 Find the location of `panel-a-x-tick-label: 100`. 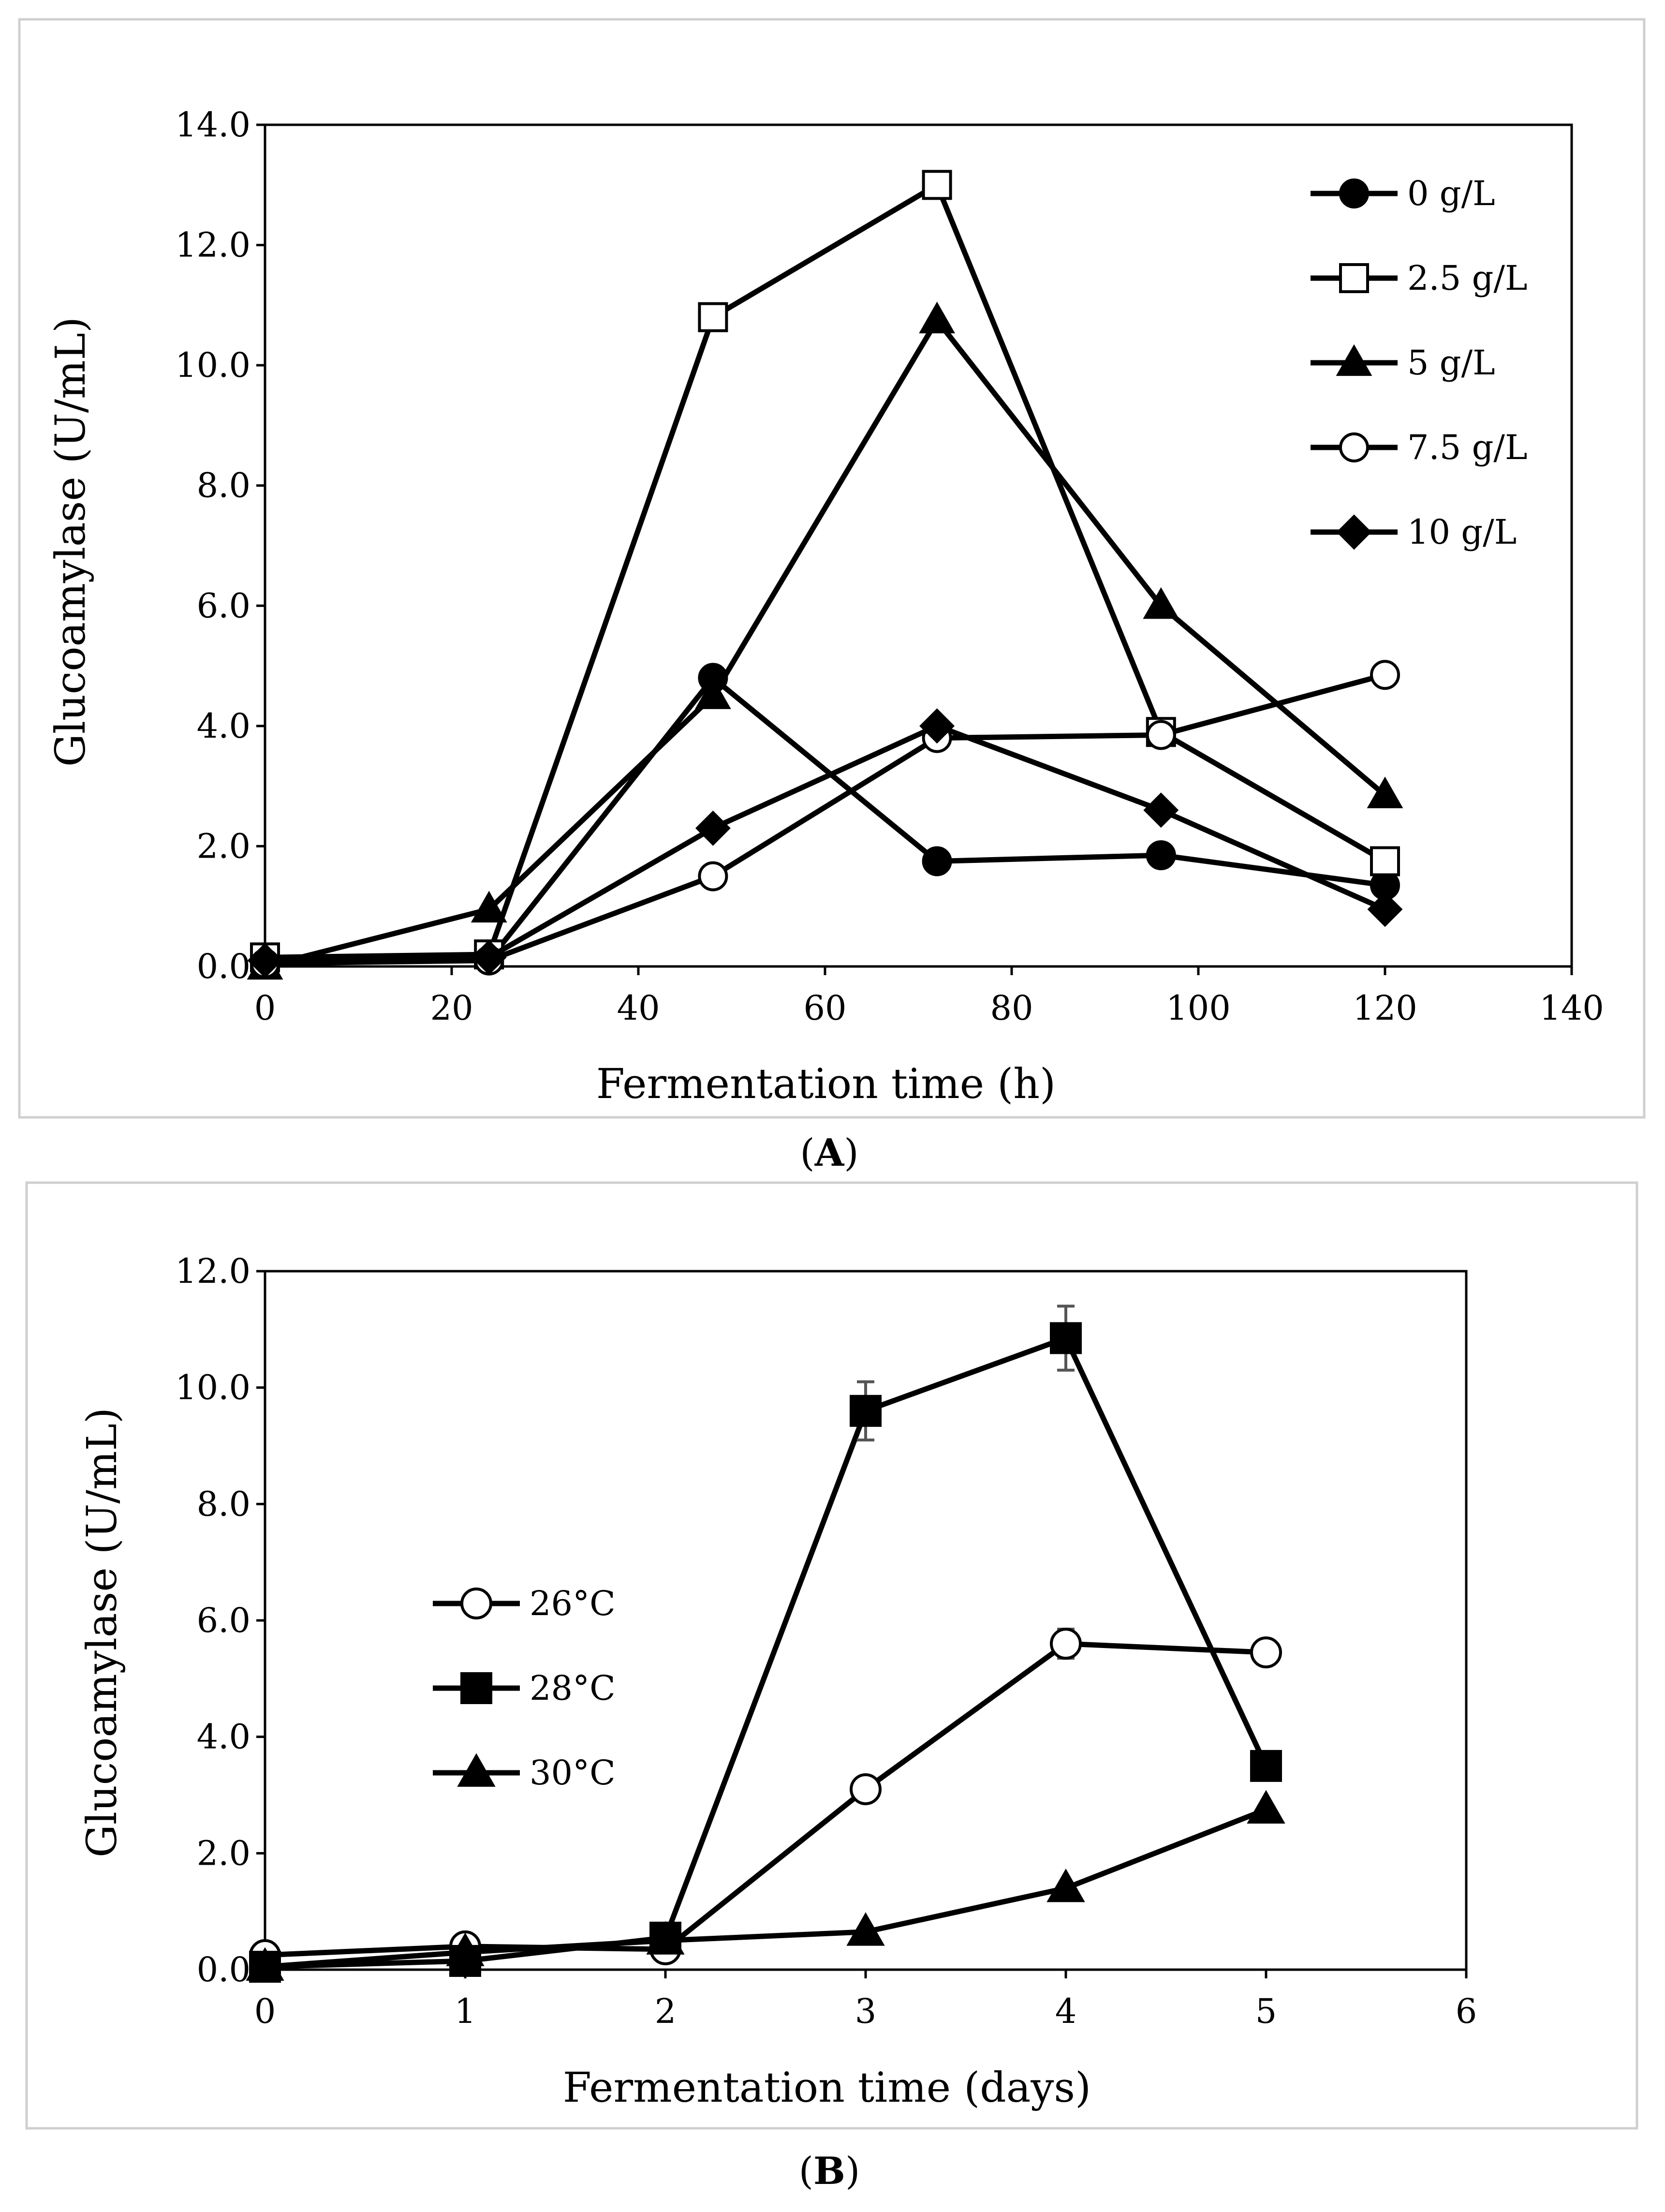

panel-a-x-tick-label: 100 is located at coordinates (1198, 1008).